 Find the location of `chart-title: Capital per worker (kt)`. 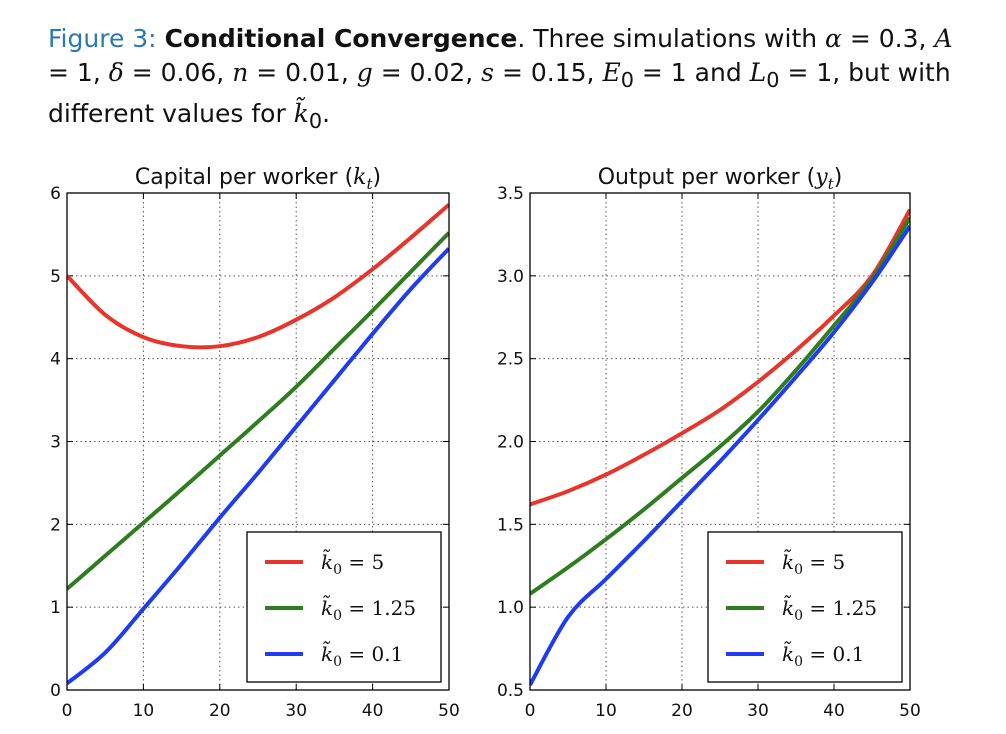

chart-title: Capital per worker (kt) is located at coordinates (258, 179).